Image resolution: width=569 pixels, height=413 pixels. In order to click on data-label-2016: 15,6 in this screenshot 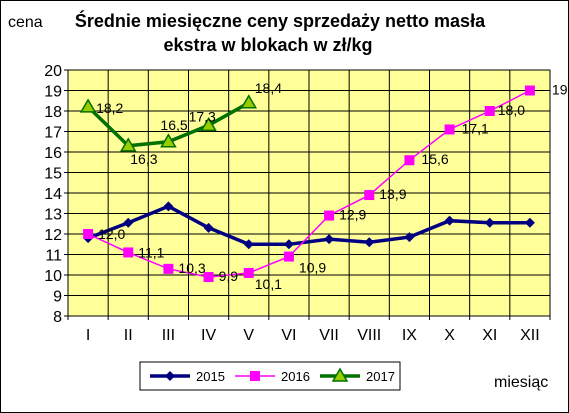, I will do `click(434, 159)`.